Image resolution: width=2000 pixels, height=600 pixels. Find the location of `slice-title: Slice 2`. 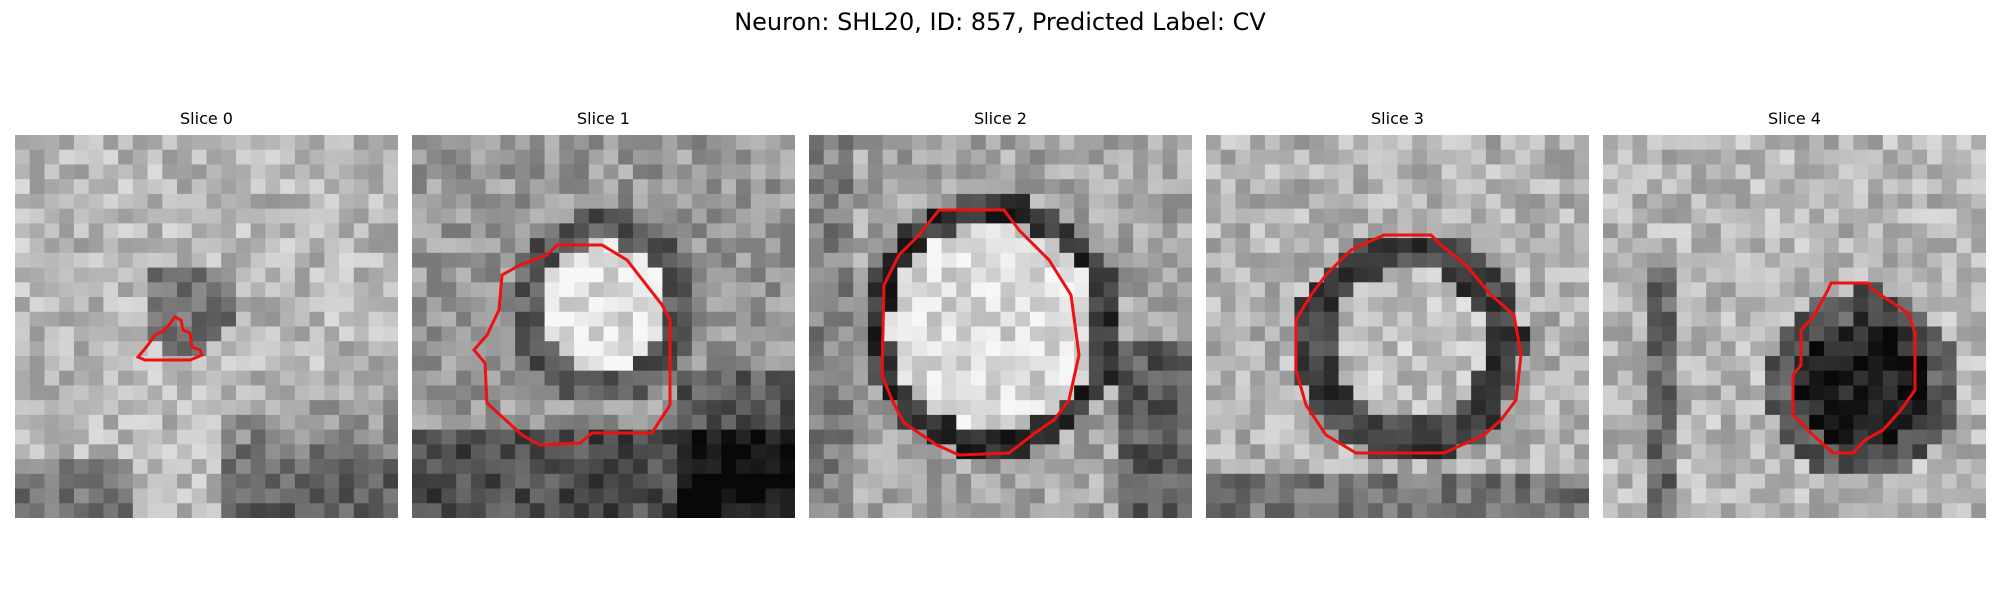

slice-title: Slice 2 is located at coordinates (1000, 118).